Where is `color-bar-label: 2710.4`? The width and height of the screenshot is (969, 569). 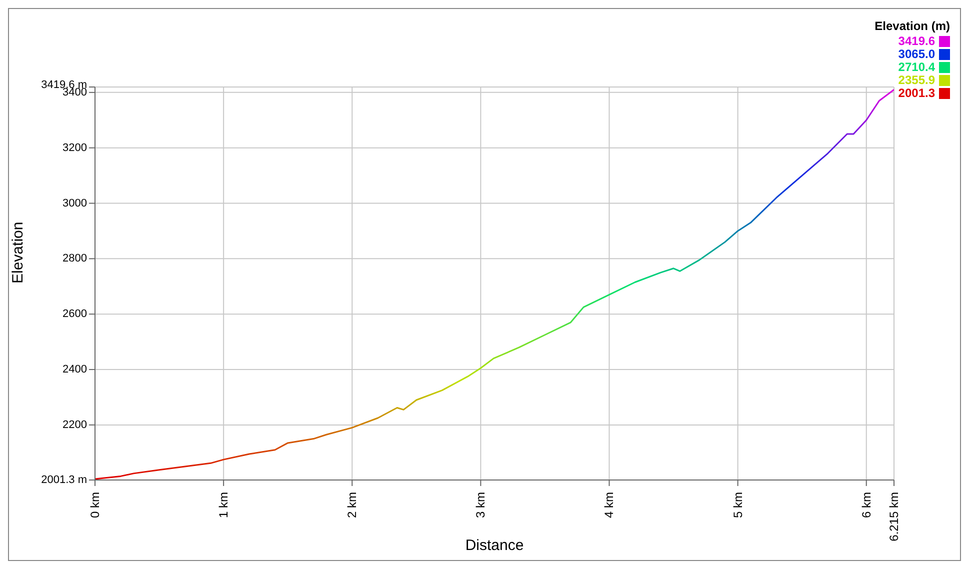 color-bar-label: 2710.4 is located at coordinates (916, 67).